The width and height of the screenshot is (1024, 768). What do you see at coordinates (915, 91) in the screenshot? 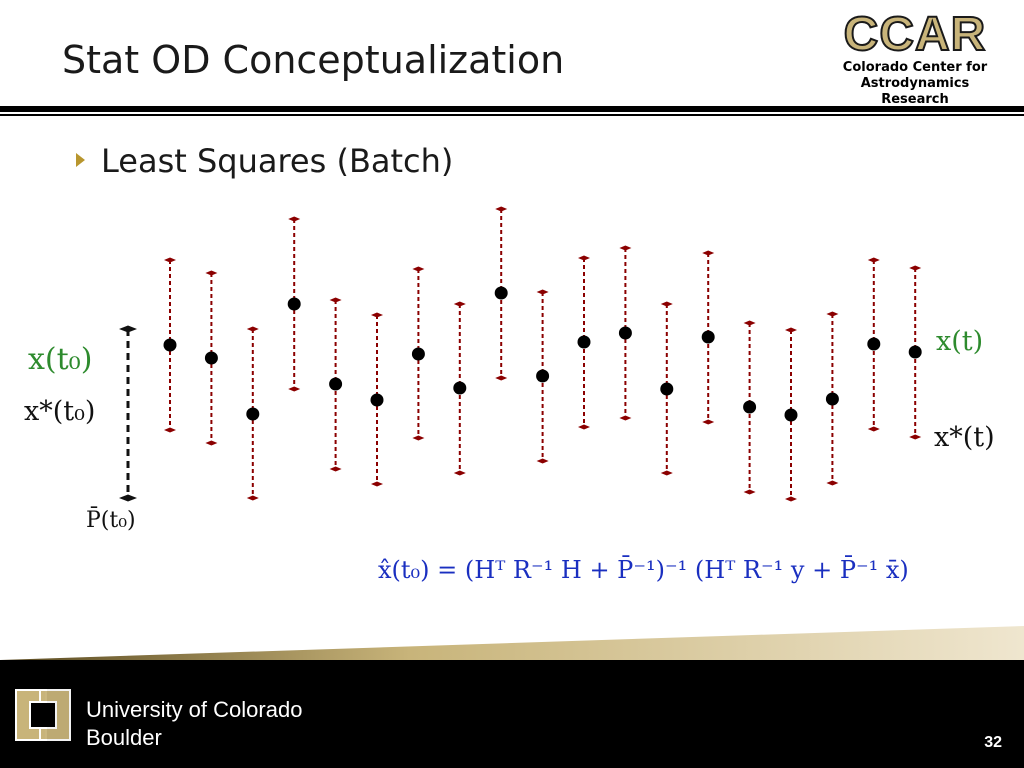
I see `ccar-logo-line2: Astrodynamics Research` at bounding box center [915, 91].